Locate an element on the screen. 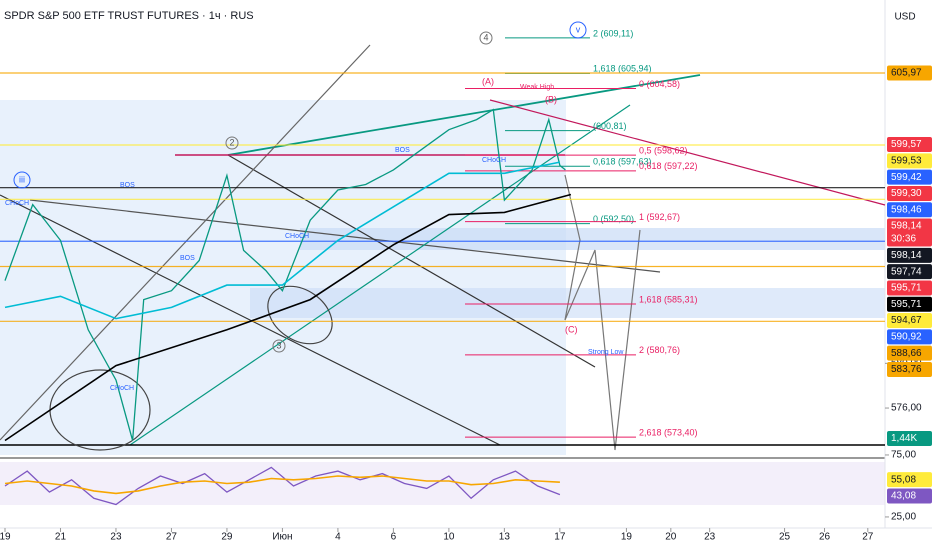 The width and height of the screenshot is (932, 550). fib-label: 1,618 (605,94) is located at coordinates (622, 69).